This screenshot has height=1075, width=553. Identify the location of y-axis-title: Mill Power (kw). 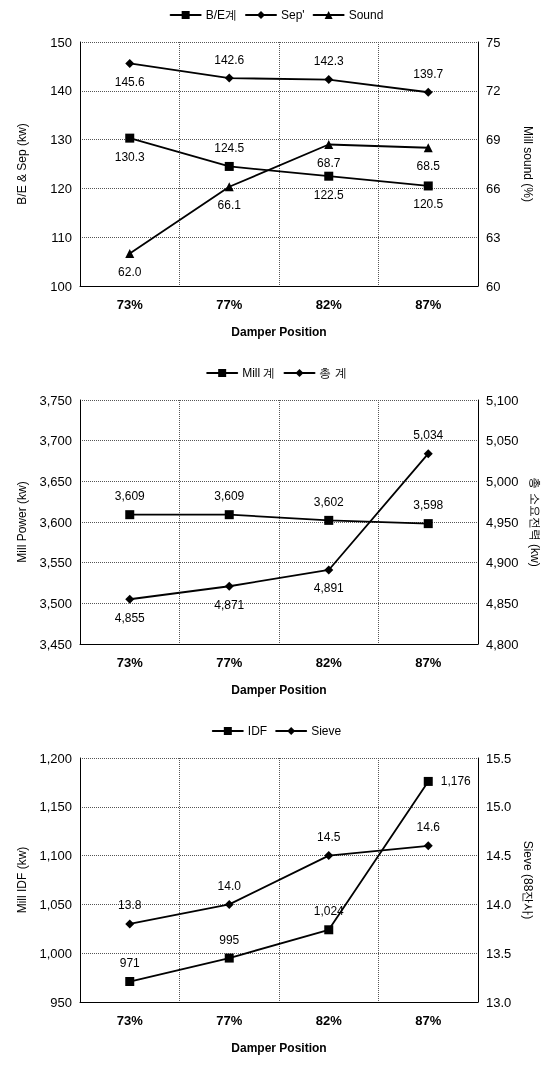
(22, 522).